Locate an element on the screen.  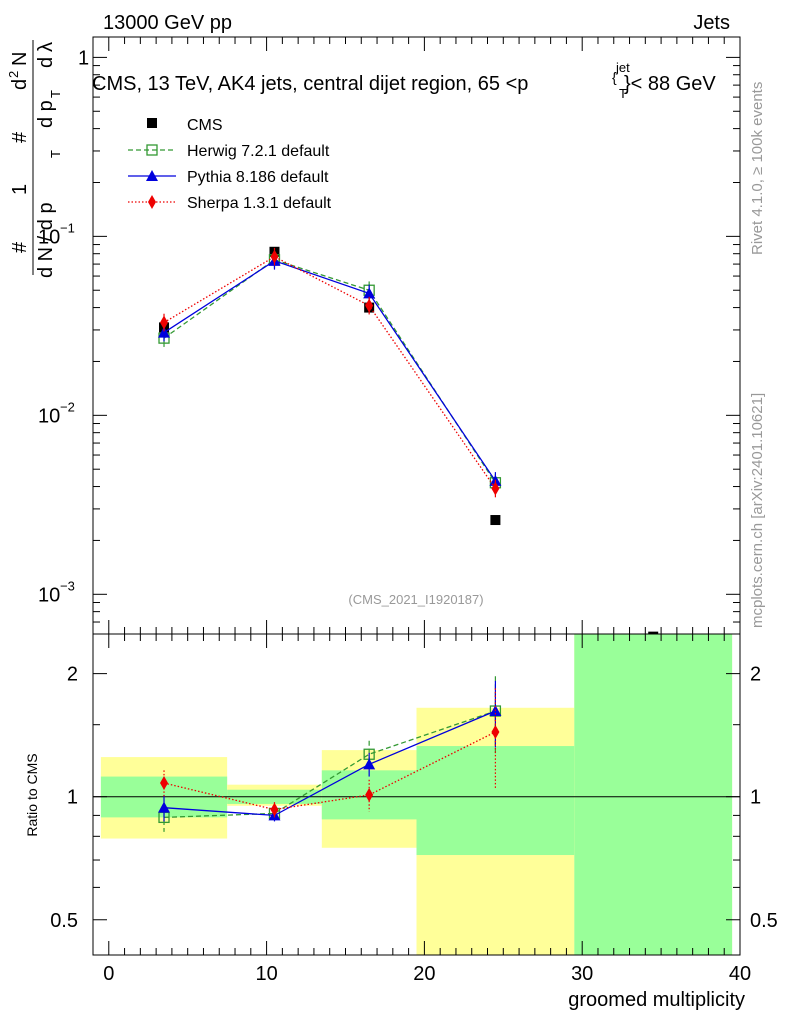
ylabel-hash-top: # is located at coordinates (20, 247).